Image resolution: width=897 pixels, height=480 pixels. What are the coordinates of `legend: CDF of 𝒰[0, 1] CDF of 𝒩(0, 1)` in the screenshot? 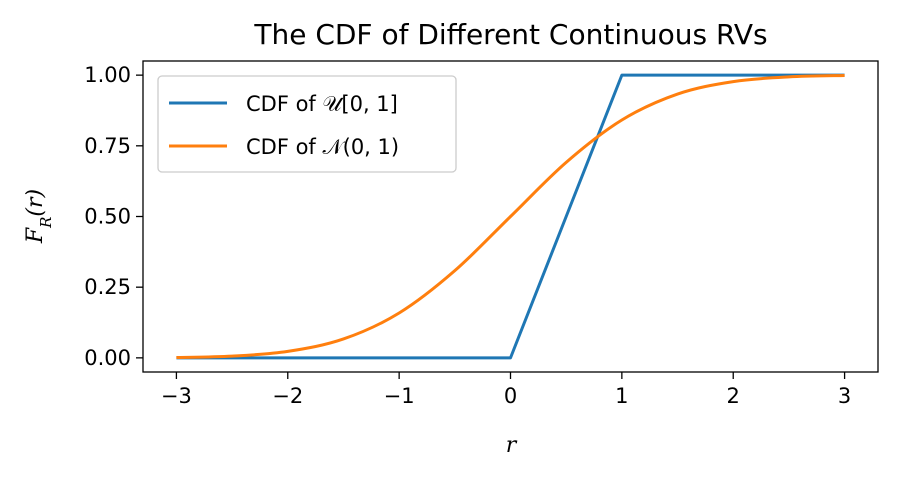 It's located at (307, 124).